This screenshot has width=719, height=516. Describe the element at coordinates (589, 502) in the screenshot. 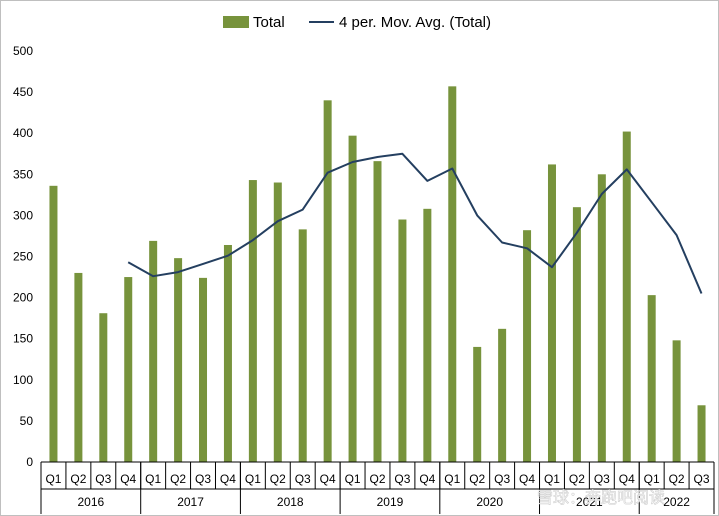

I see `x-year-label: 2021` at that location.